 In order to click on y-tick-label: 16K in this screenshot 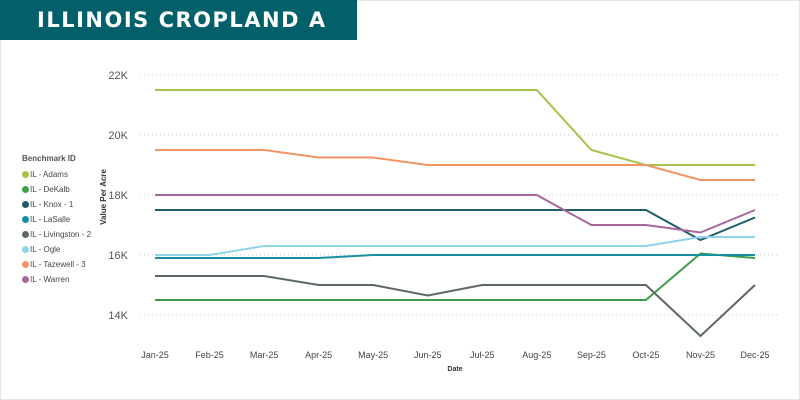, I will do `click(118, 256)`.